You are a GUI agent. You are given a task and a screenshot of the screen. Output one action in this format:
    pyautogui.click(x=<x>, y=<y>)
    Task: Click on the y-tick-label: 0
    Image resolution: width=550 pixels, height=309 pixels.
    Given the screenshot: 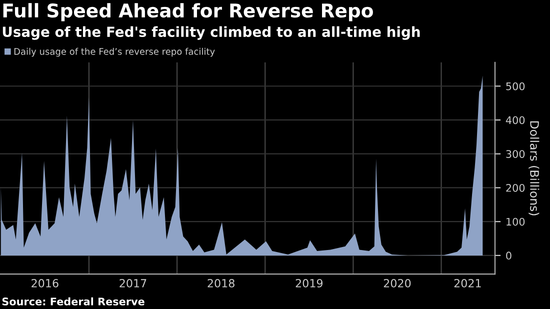 What is the action you would take?
    pyautogui.click(x=509, y=256)
    